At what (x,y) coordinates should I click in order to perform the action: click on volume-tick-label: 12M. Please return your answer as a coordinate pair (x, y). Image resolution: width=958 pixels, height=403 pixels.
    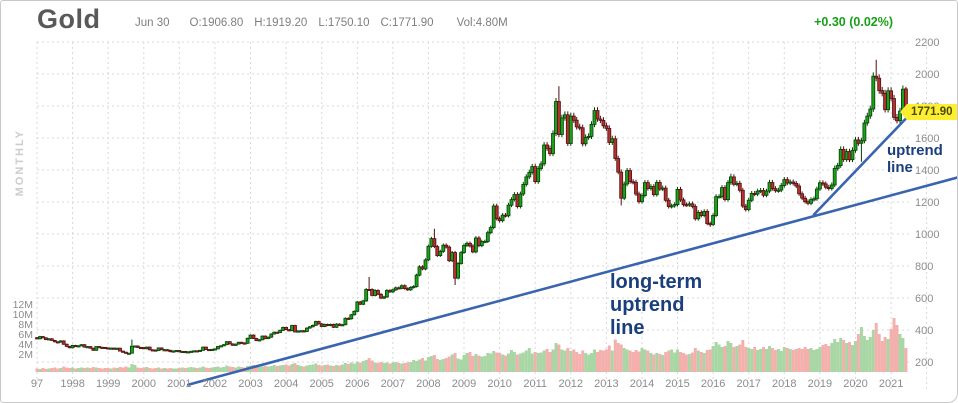
    Looking at the image, I should click on (23, 305).